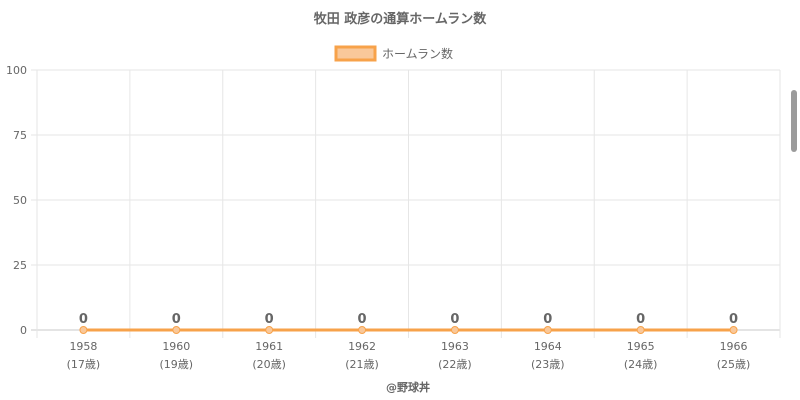 The image size is (800, 400). Describe the element at coordinates (16, 70) in the screenshot. I see `y-tick-label: 100` at that location.